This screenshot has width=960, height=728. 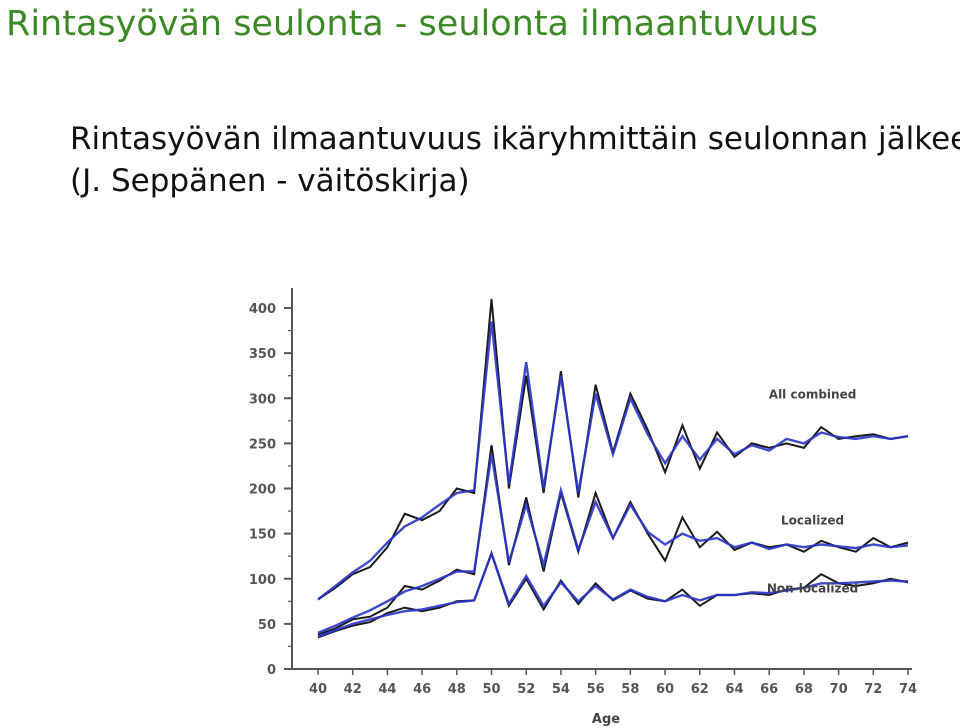 I want to click on x-tick-label: 40, so click(x=318, y=689).